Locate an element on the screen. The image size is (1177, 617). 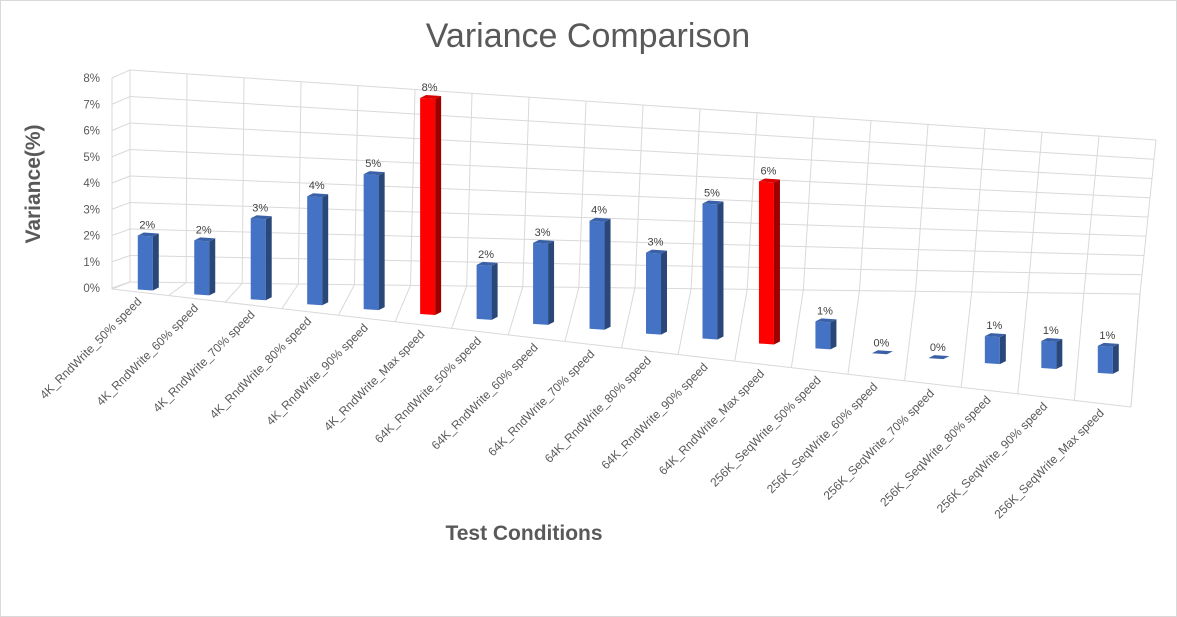
category-label: 256K_SeqWrite_80% speed is located at coordinates (935, 451).